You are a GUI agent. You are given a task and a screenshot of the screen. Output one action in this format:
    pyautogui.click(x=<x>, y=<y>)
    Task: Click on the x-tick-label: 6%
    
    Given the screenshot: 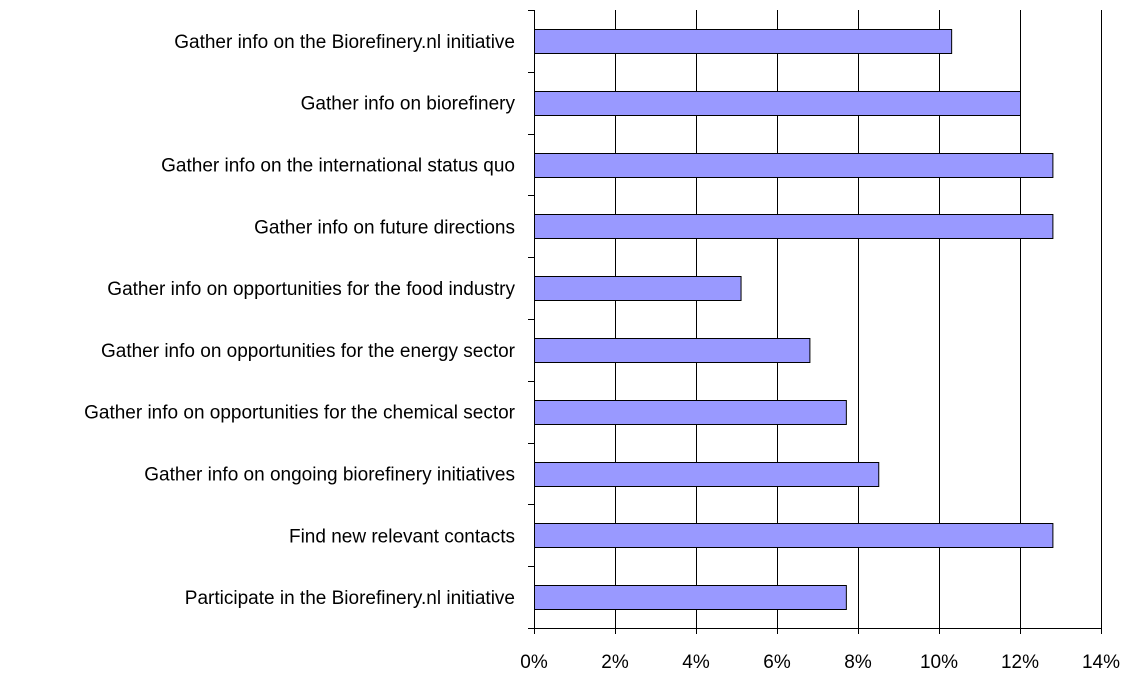 What is the action you would take?
    pyautogui.click(x=777, y=662)
    